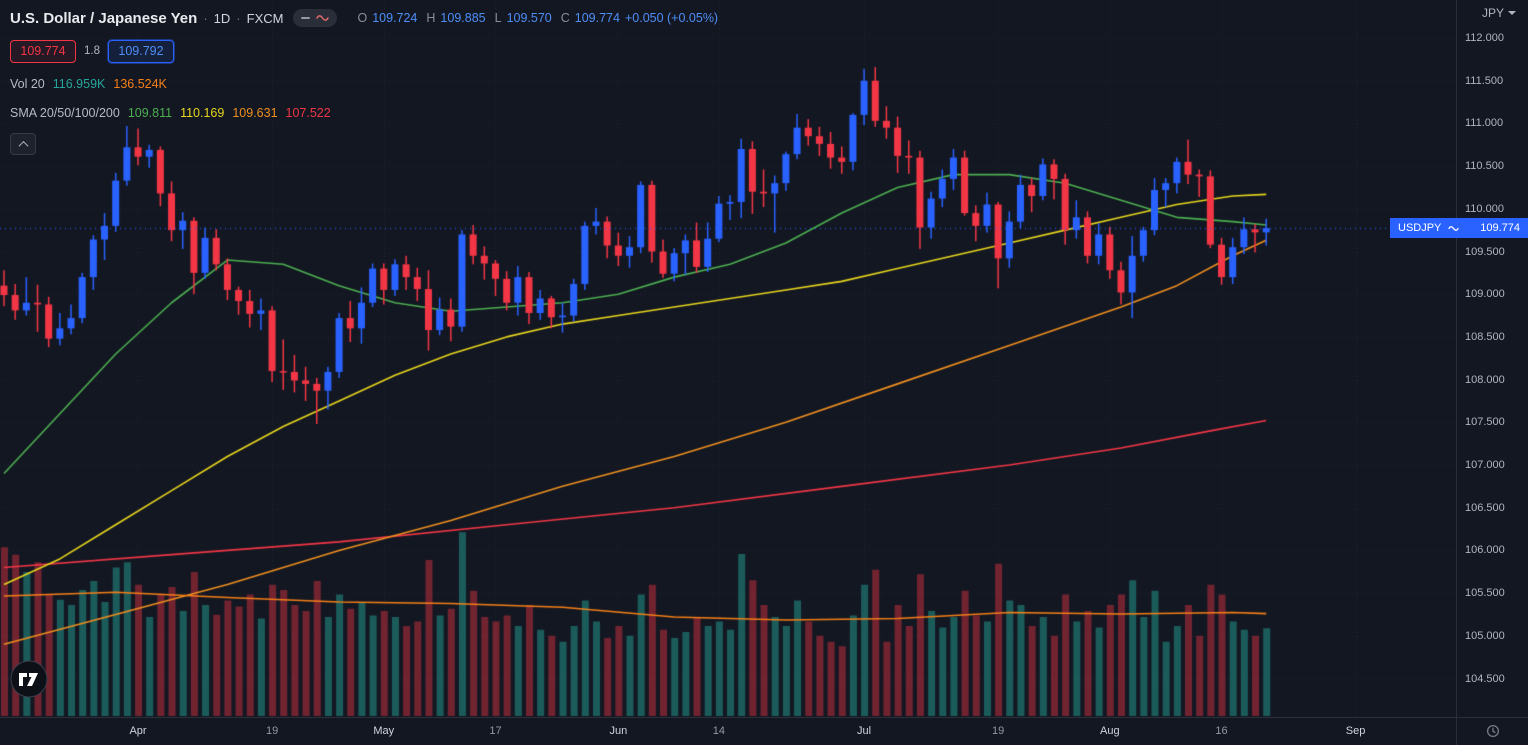 This screenshot has height=745, width=1528. What do you see at coordinates (265, 18) in the screenshot?
I see `exchange-label: FXCM` at bounding box center [265, 18].